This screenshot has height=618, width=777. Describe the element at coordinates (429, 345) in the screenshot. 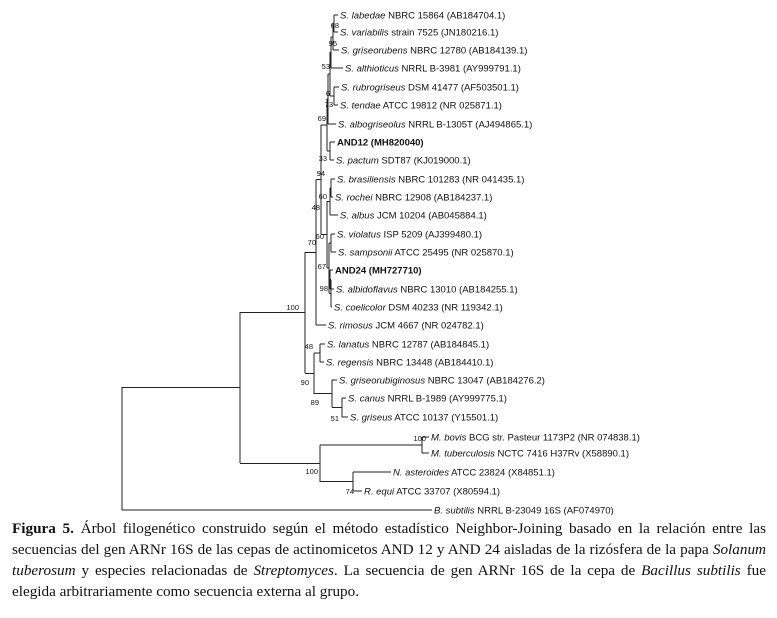

I see `strain-accession: NBRC 12787 (AB184845.1)` at that location.